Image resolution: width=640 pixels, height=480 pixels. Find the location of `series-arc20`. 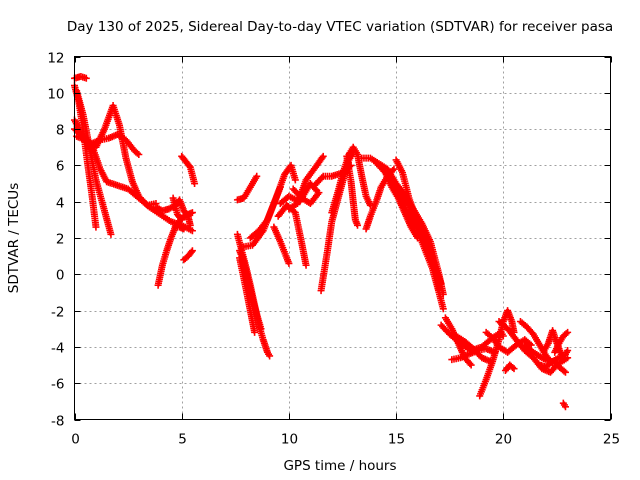

series-arc20 is located at coordinates (292, 235).